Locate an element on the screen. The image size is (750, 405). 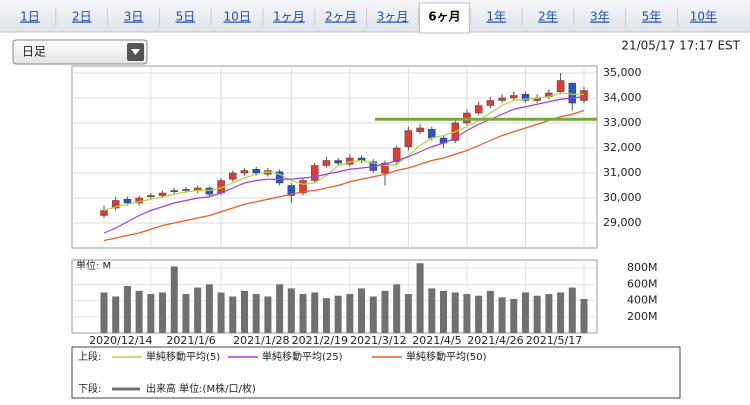
dropdown-arrow is located at coordinates (135, 52).